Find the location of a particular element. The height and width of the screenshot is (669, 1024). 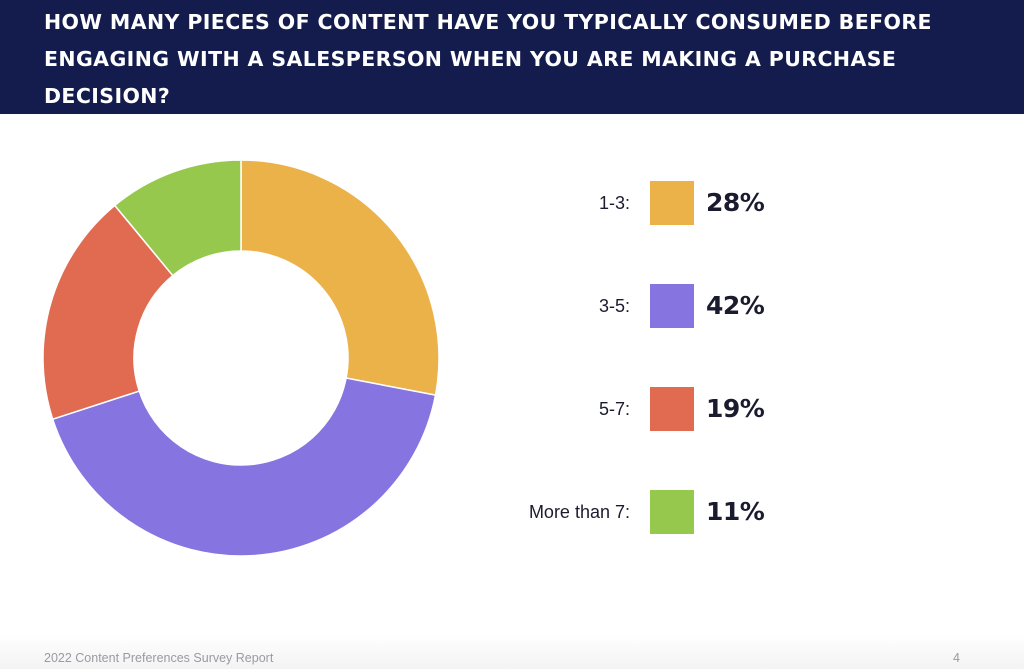

footer-fade is located at coordinates (512, 651).